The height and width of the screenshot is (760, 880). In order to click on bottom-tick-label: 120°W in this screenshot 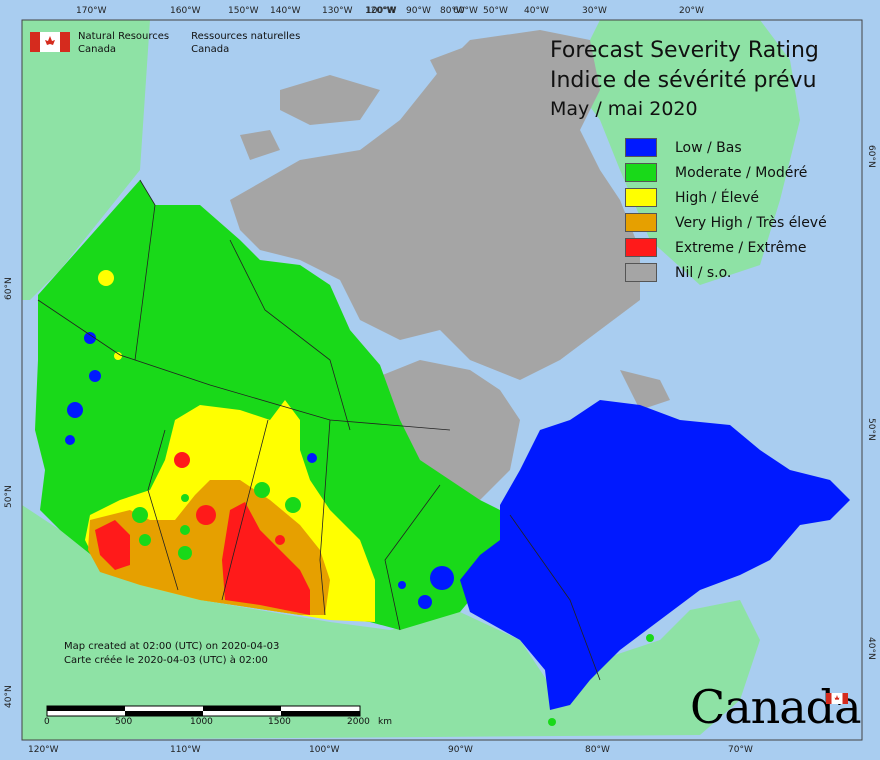, I will do `click(43, 750)`.